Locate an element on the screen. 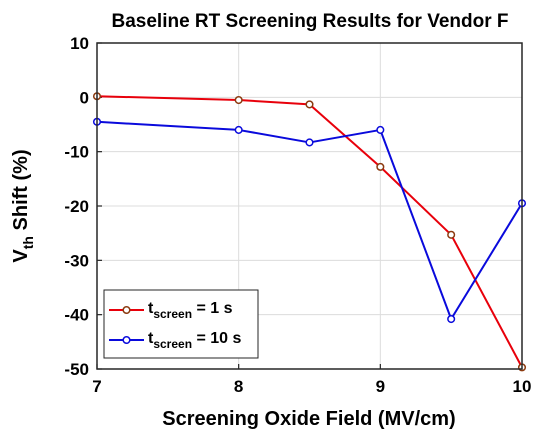 Image resolution: width=550 pixels, height=439 pixels. y-tick-label-3: -20 is located at coordinates (76, 206).